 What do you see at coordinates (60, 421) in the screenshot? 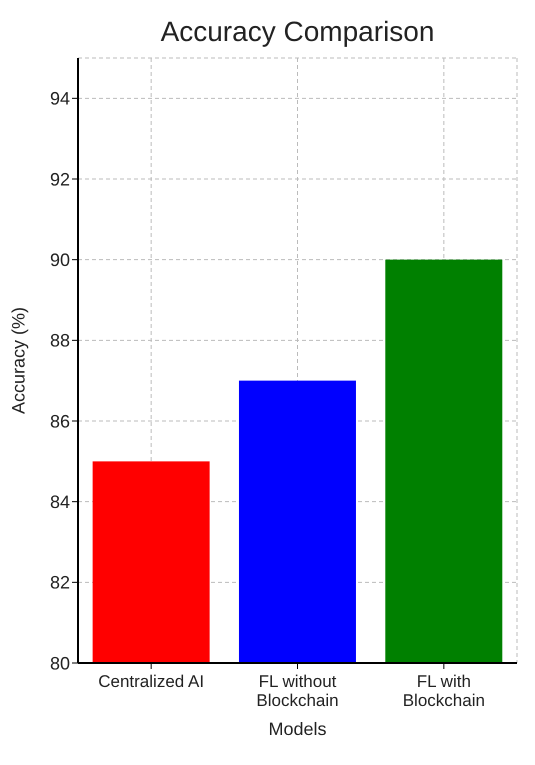
I see `y-tick-label: 86` at bounding box center [60, 421].